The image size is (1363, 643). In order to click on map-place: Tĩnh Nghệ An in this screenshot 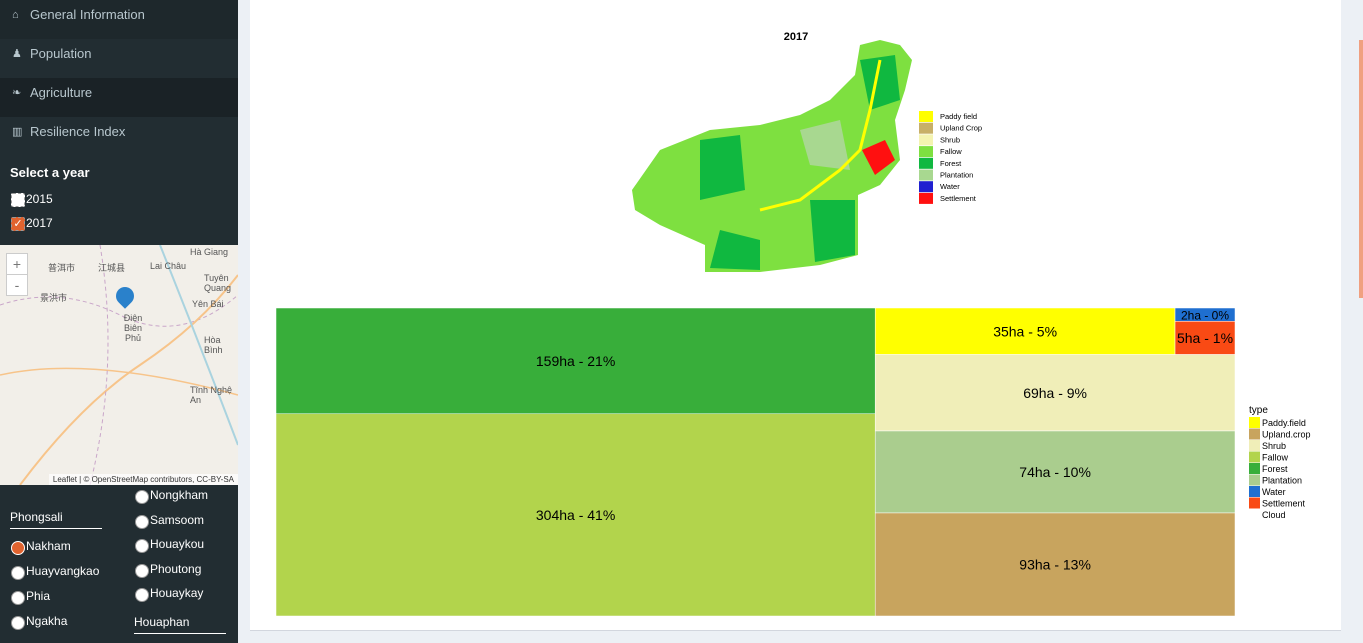, I will do `click(211, 395)`.